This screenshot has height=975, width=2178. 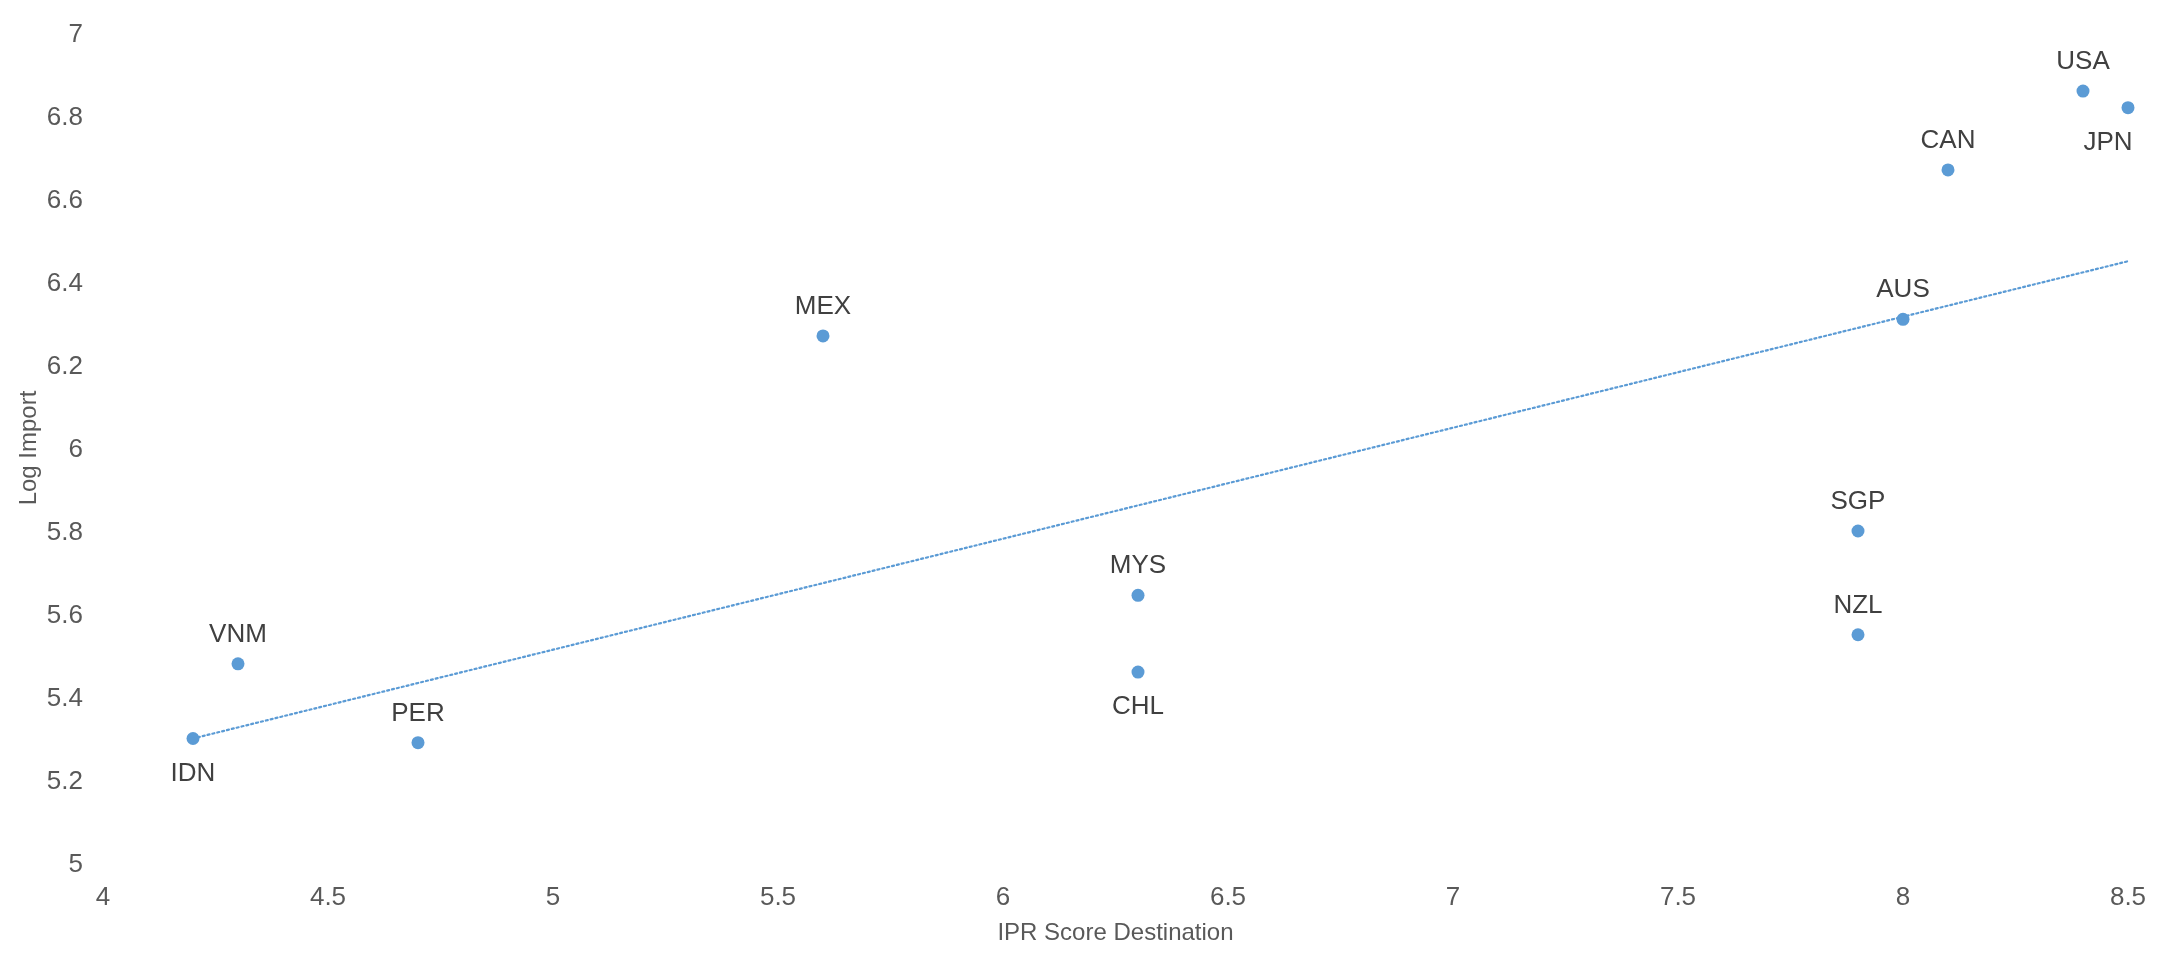 I want to click on annotation: NZL, so click(x=1858, y=603).